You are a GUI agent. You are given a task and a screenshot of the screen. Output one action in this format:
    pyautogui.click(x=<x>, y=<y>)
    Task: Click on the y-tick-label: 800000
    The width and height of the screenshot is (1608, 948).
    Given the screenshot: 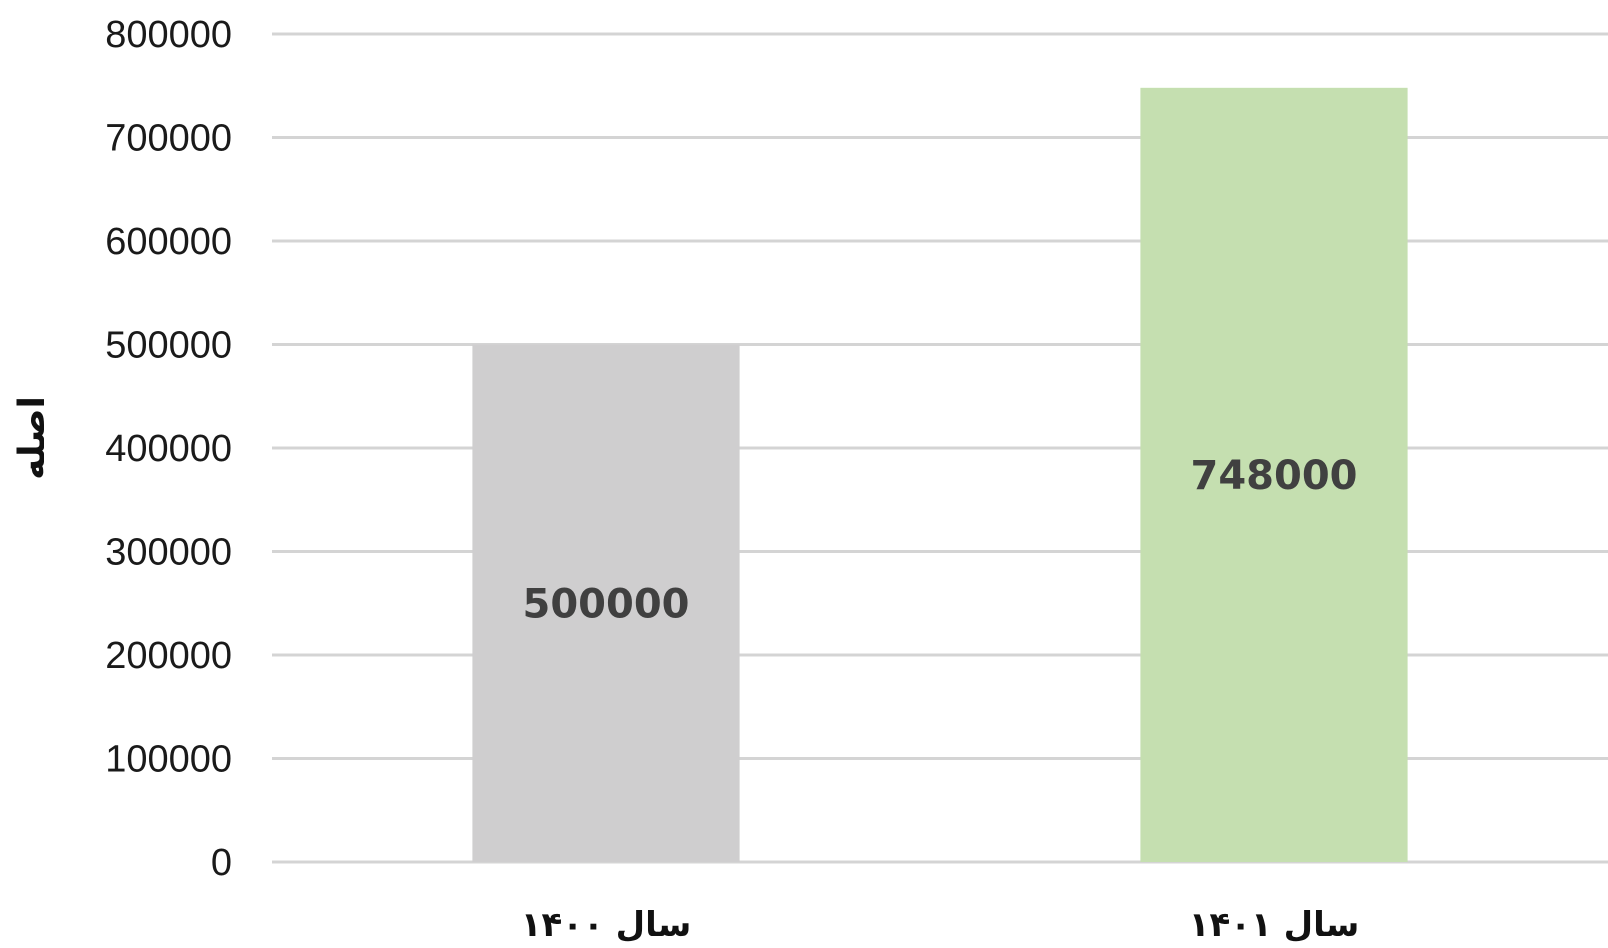 What is the action you would take?
    pyautogui.click(x=168, y=35)
    